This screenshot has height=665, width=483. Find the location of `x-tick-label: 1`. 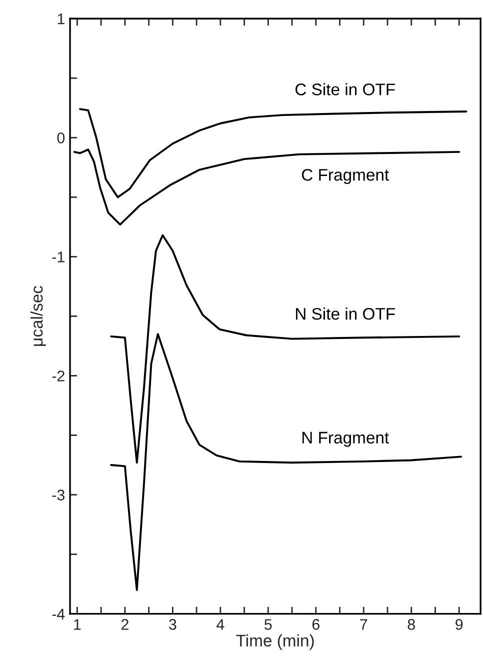

x-tick-label: 1 is located at coordinates (77, 624).